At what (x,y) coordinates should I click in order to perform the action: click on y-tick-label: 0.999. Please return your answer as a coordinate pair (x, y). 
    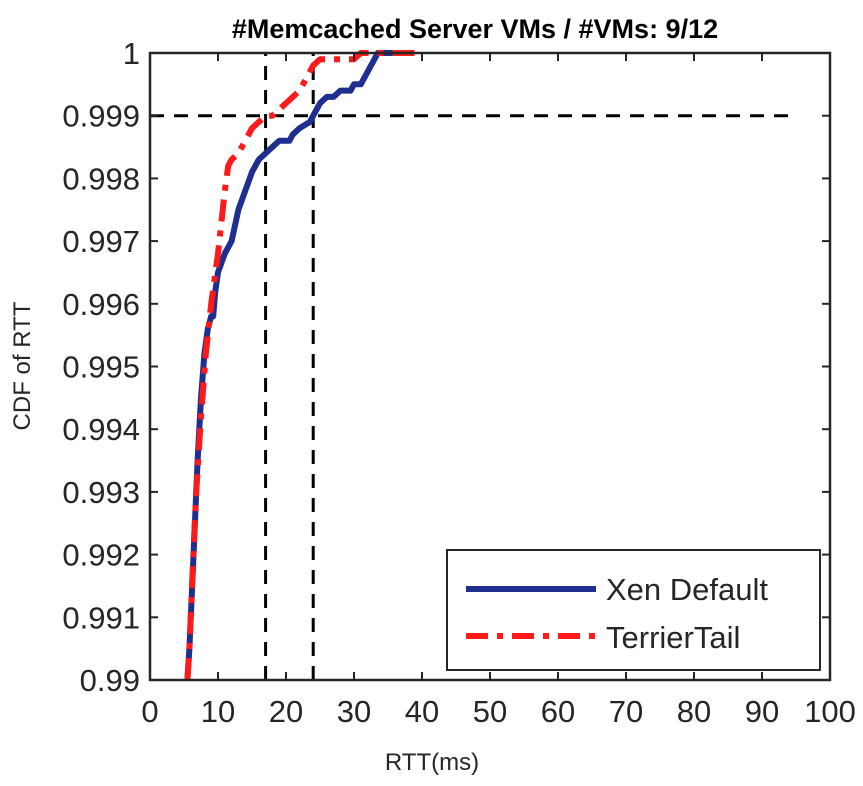
    Looking at the image, I should click on (101, 116).